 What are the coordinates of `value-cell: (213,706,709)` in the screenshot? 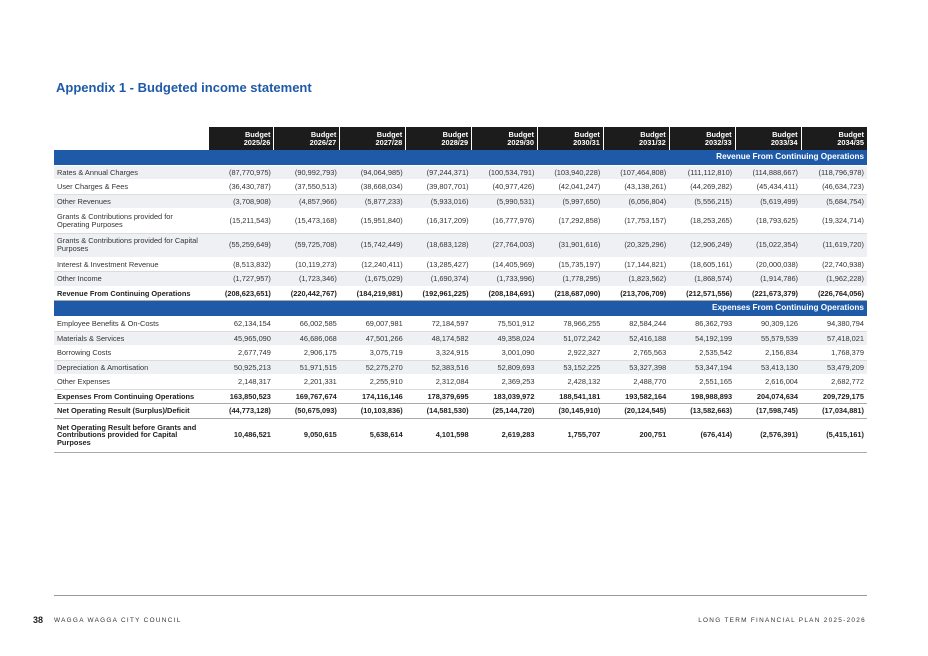 It's located at (636, 294).